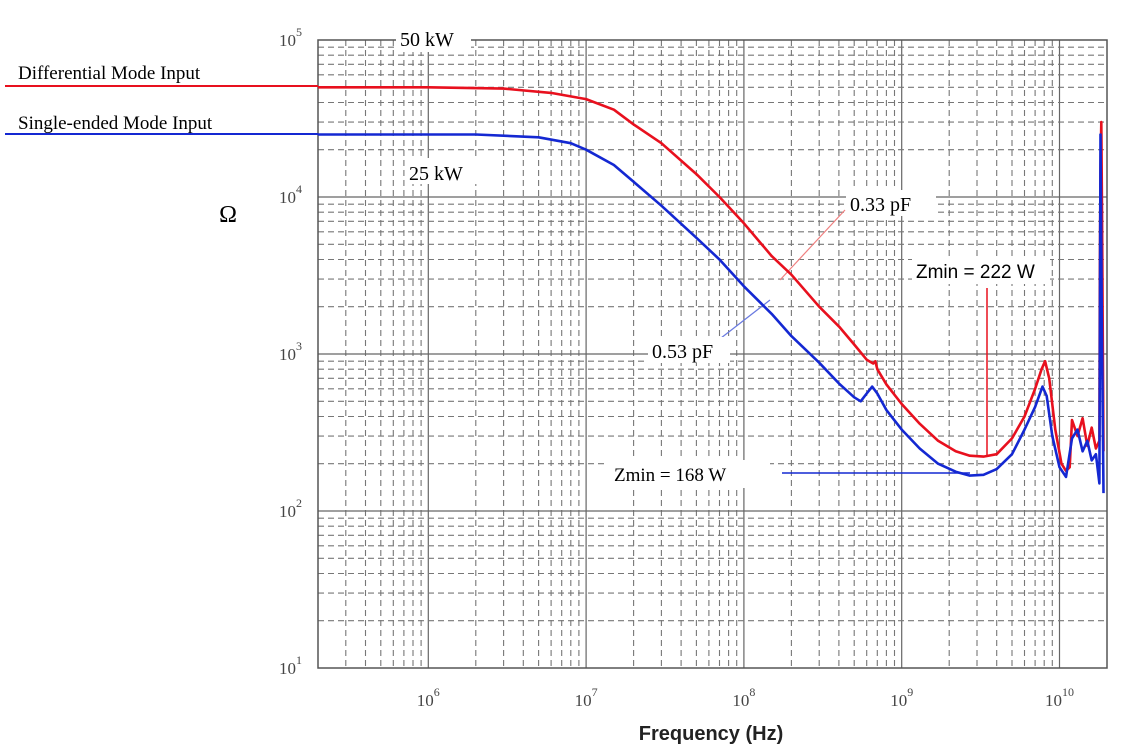  What do you see at coordinates (1059, 697) in the screenshot?
I see `x-tick-label: 10¹⁰` at bounding box center [1059, 697].